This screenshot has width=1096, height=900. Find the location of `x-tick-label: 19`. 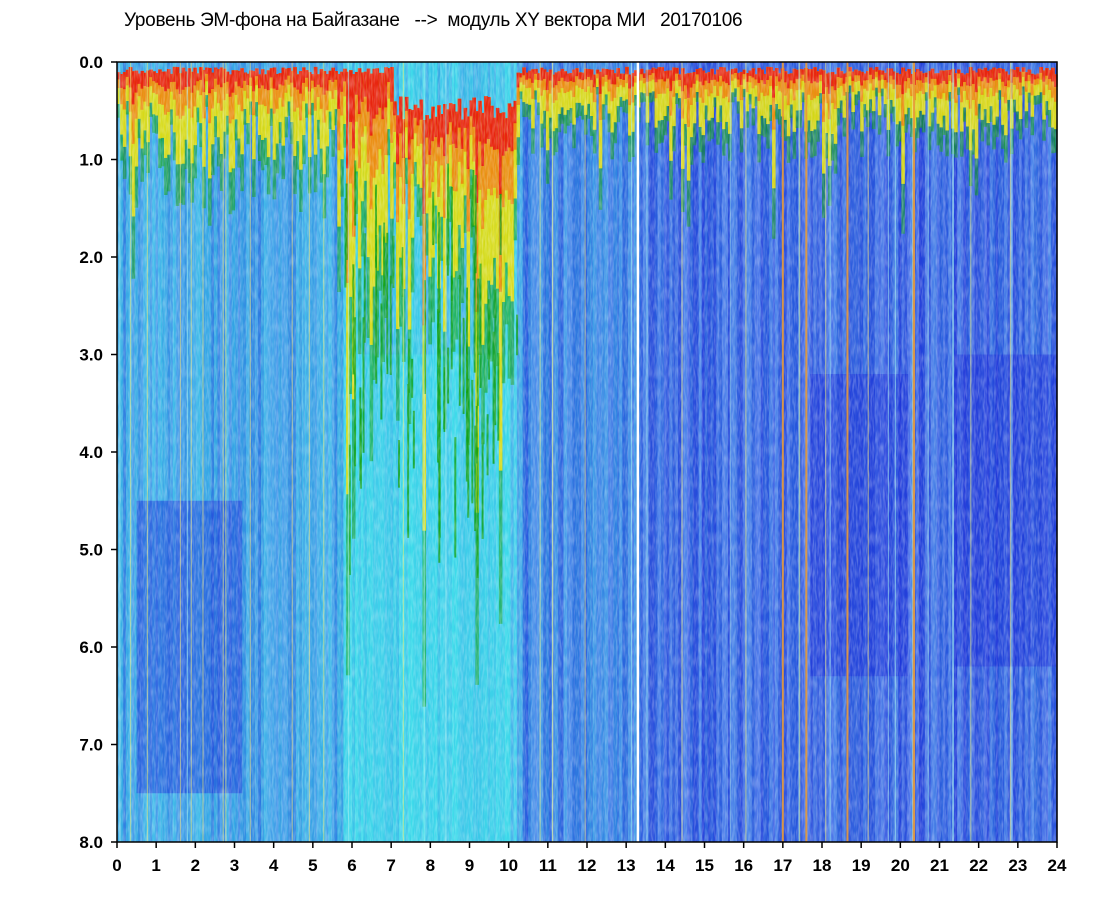

x-tick-label: 19 is located at coordinates (861, 865).